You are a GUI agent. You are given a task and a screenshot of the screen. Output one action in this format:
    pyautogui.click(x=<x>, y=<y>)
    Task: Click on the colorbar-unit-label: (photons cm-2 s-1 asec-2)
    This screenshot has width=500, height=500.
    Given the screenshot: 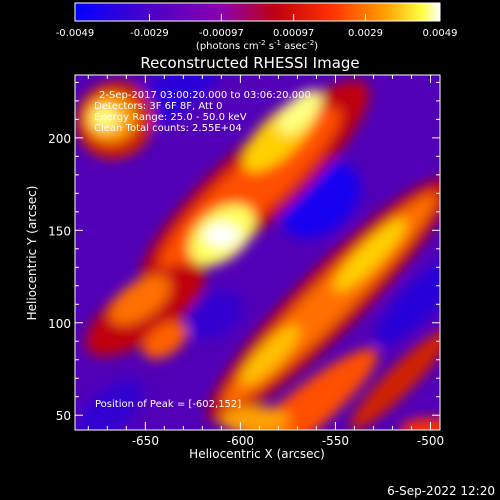 What is the action you would take?
    pyautogui.click(x=257, y=45)
    